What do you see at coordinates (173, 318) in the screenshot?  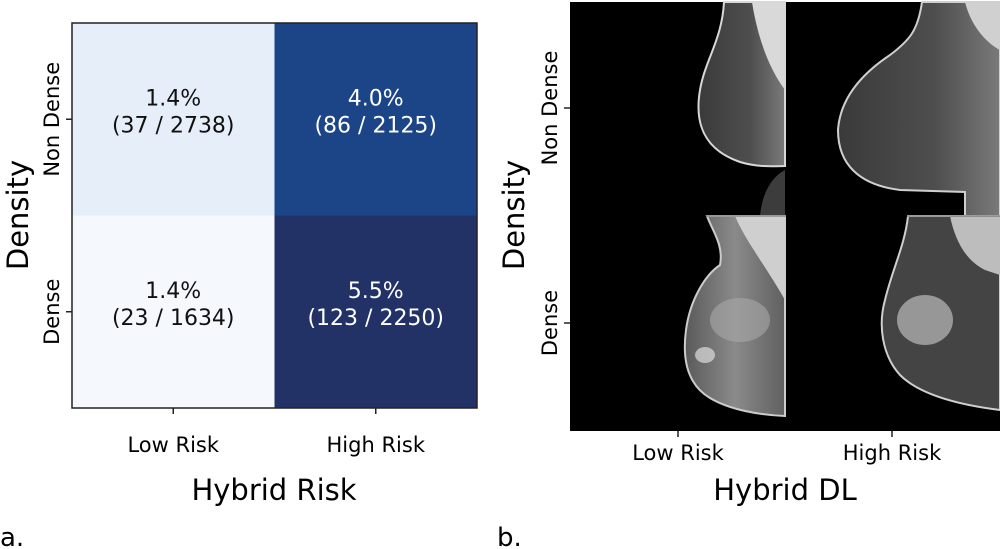 I see `cell-count-label: (23 / 1634)` at bounding box center [173, 318].